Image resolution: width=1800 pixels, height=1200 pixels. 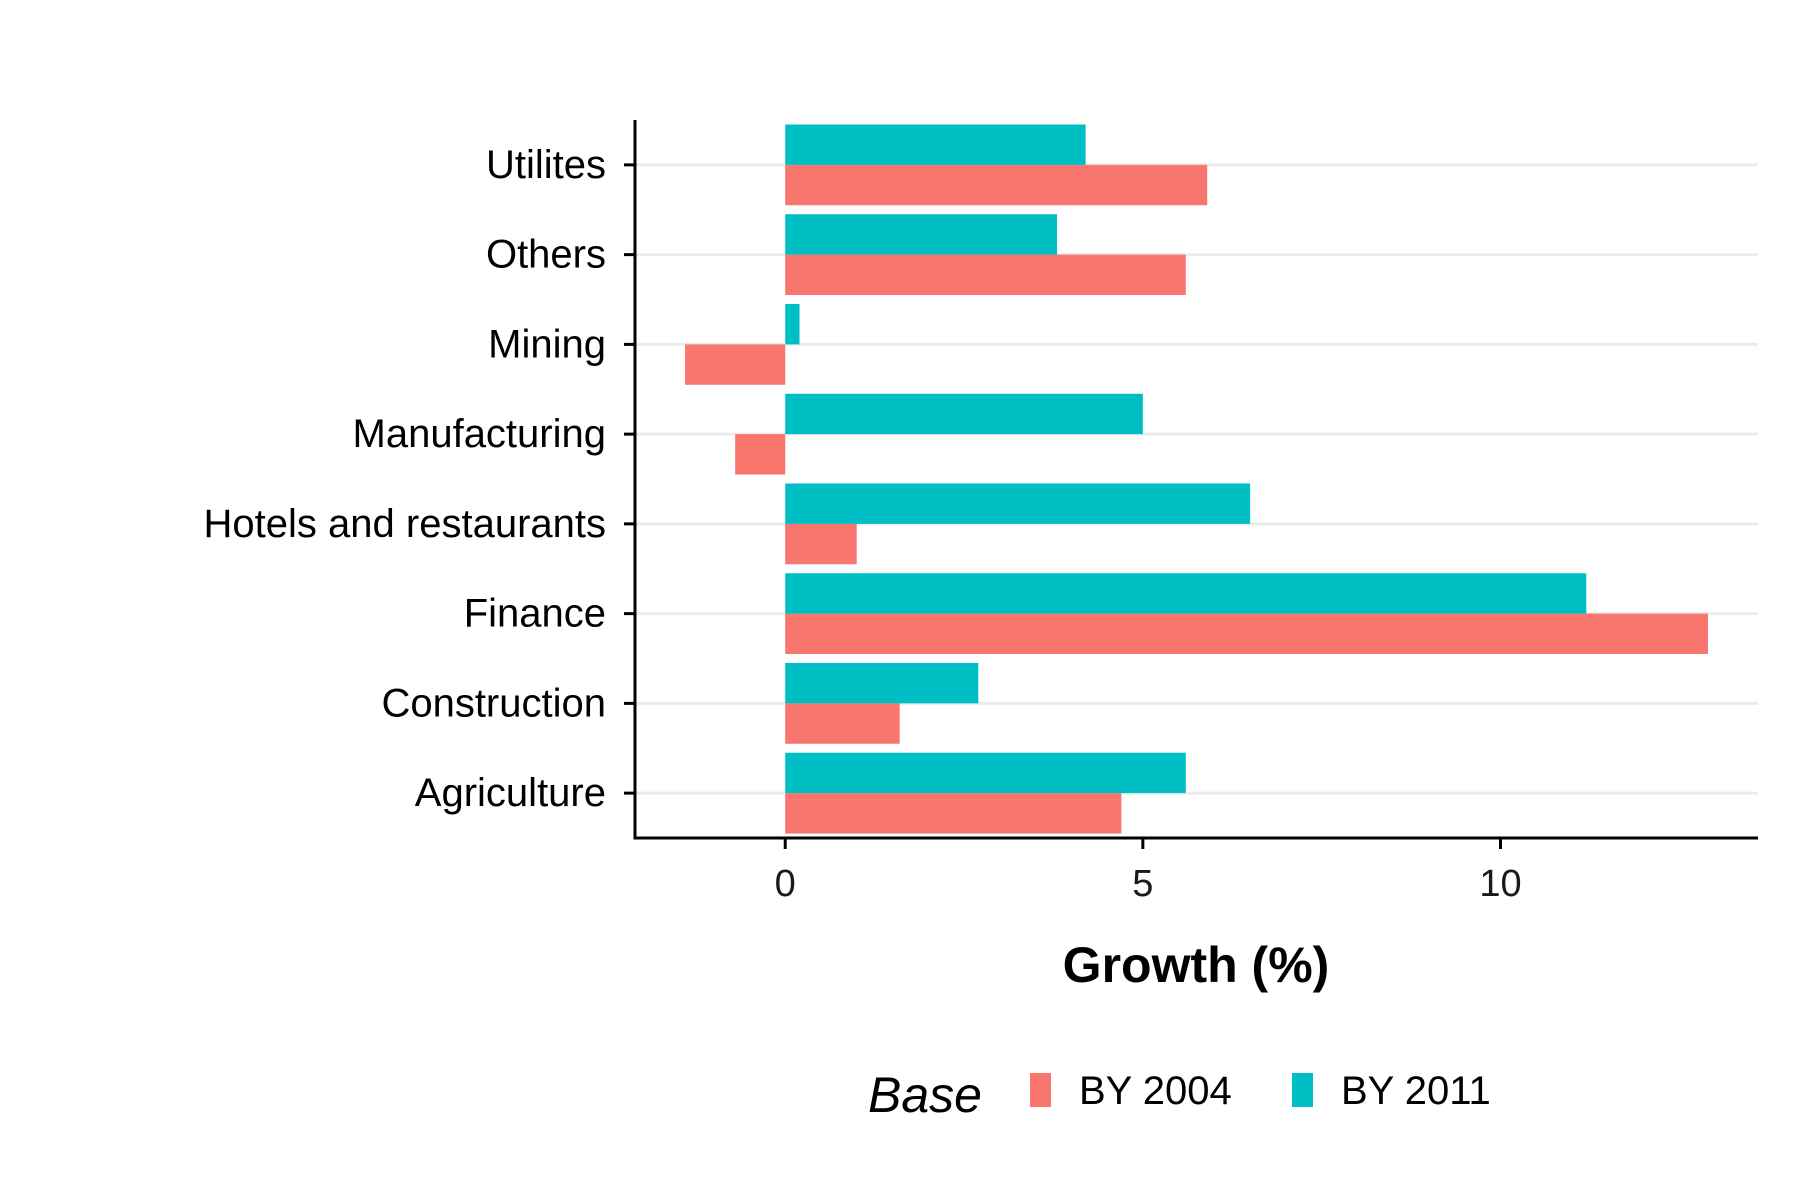 I want to click on category-label: Hotels and restaurants, so click(x=405, y=524).